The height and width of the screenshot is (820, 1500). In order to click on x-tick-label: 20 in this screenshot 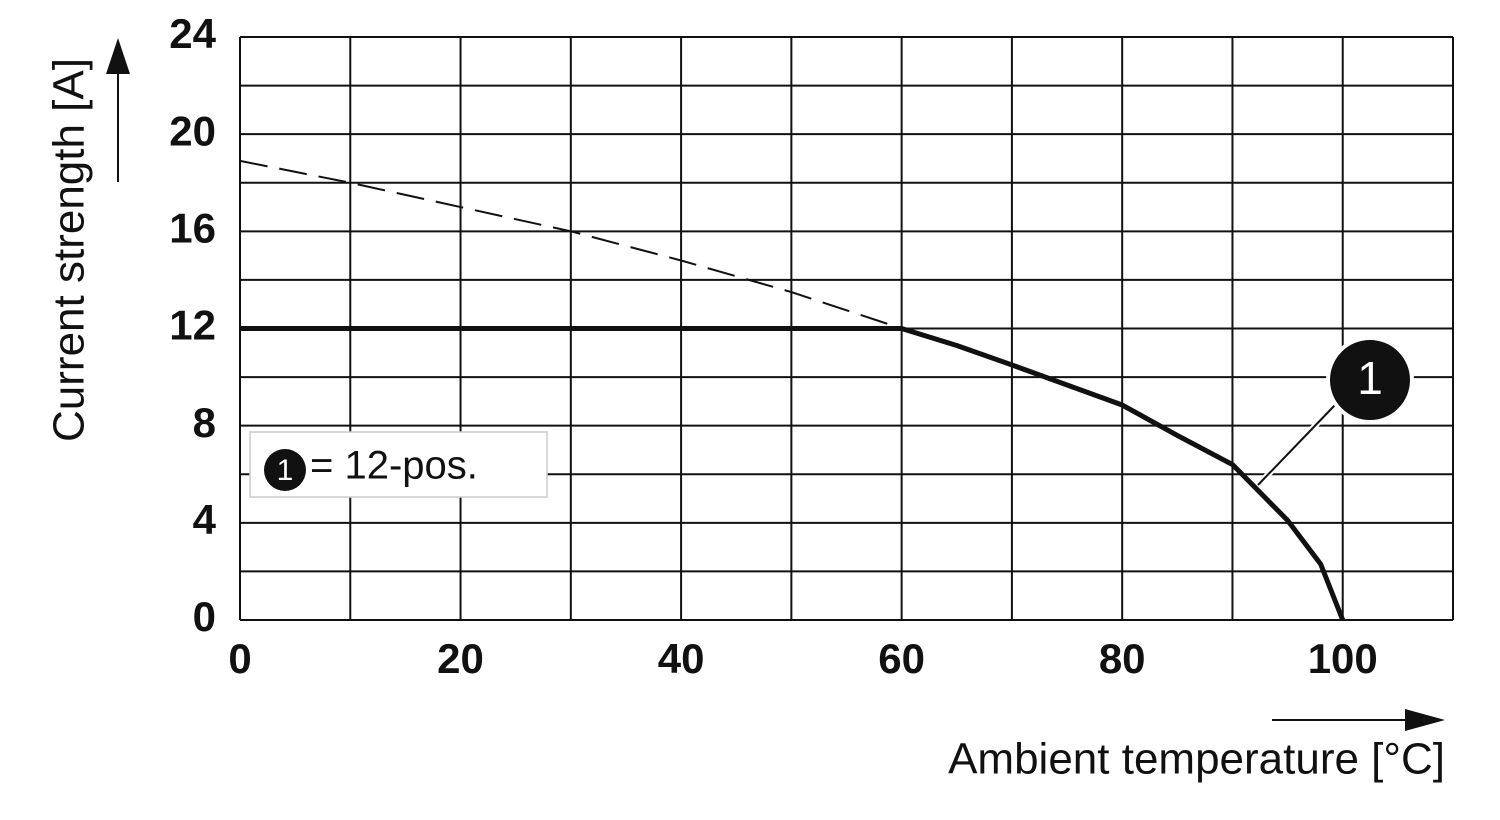, I will do `click(460, 658)`.